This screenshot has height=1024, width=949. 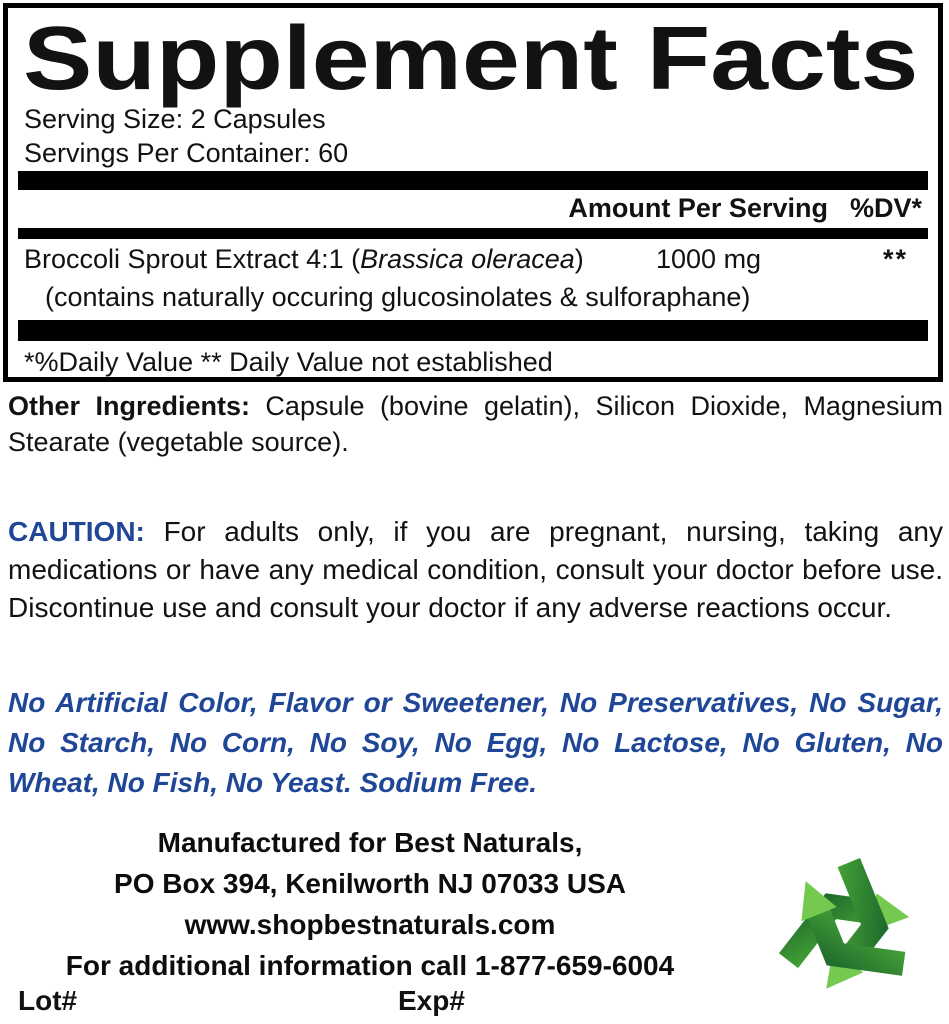 I want to click on amount-per-serving-header: Amount Per Serving, so click(x=698, y=208).